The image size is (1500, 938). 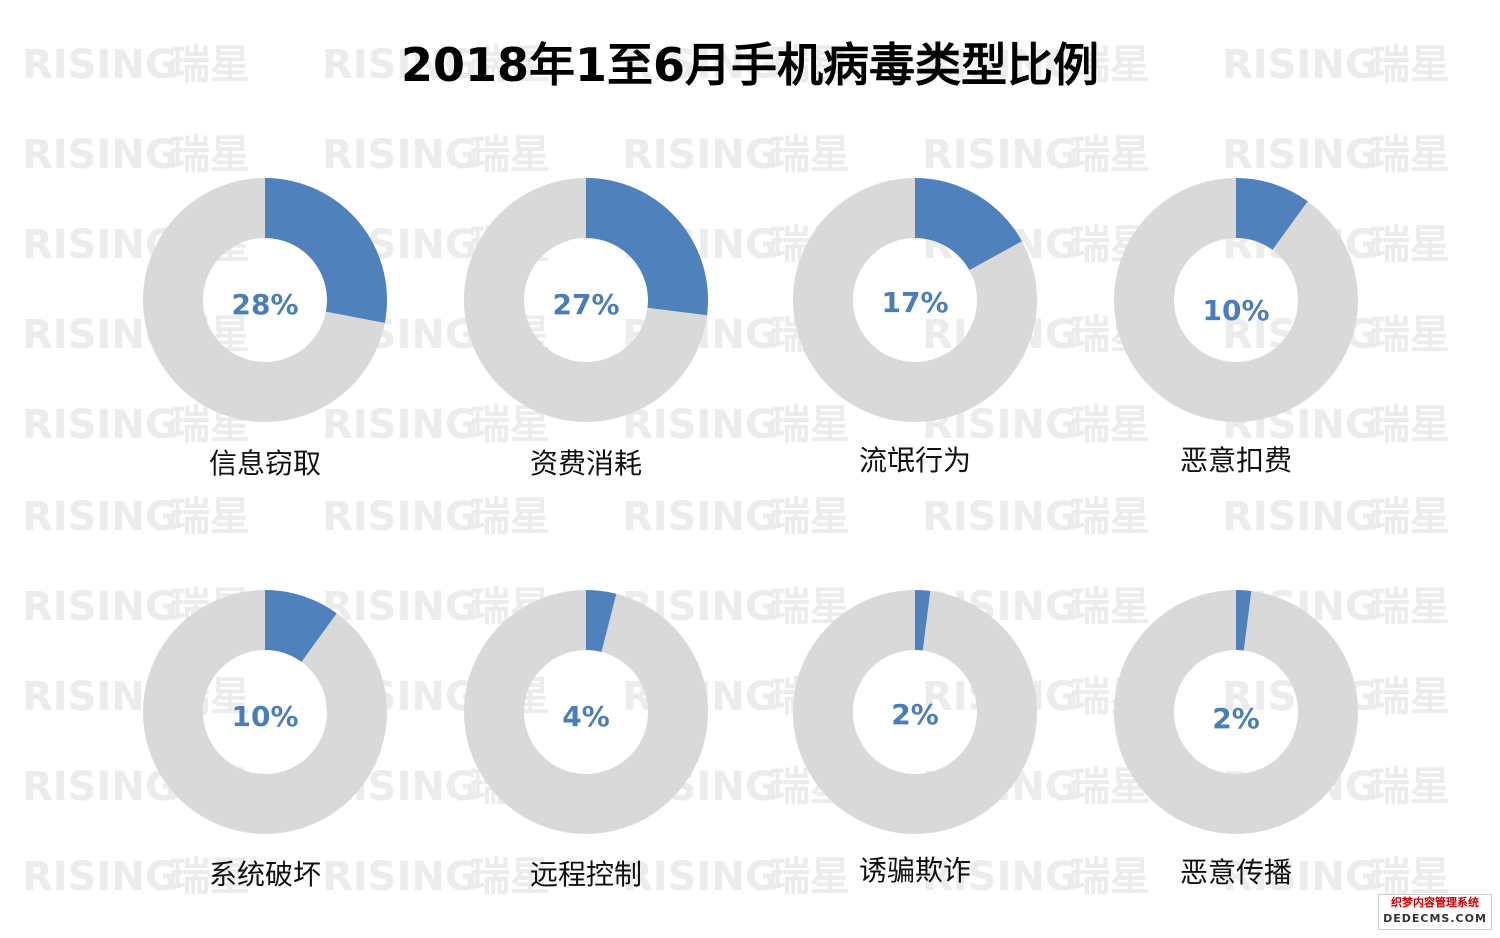 What do you see at coordinates (265, 874) in the screenshot?
I see `donut-category-label: 系统破坏` at bounding box center [265, 874].